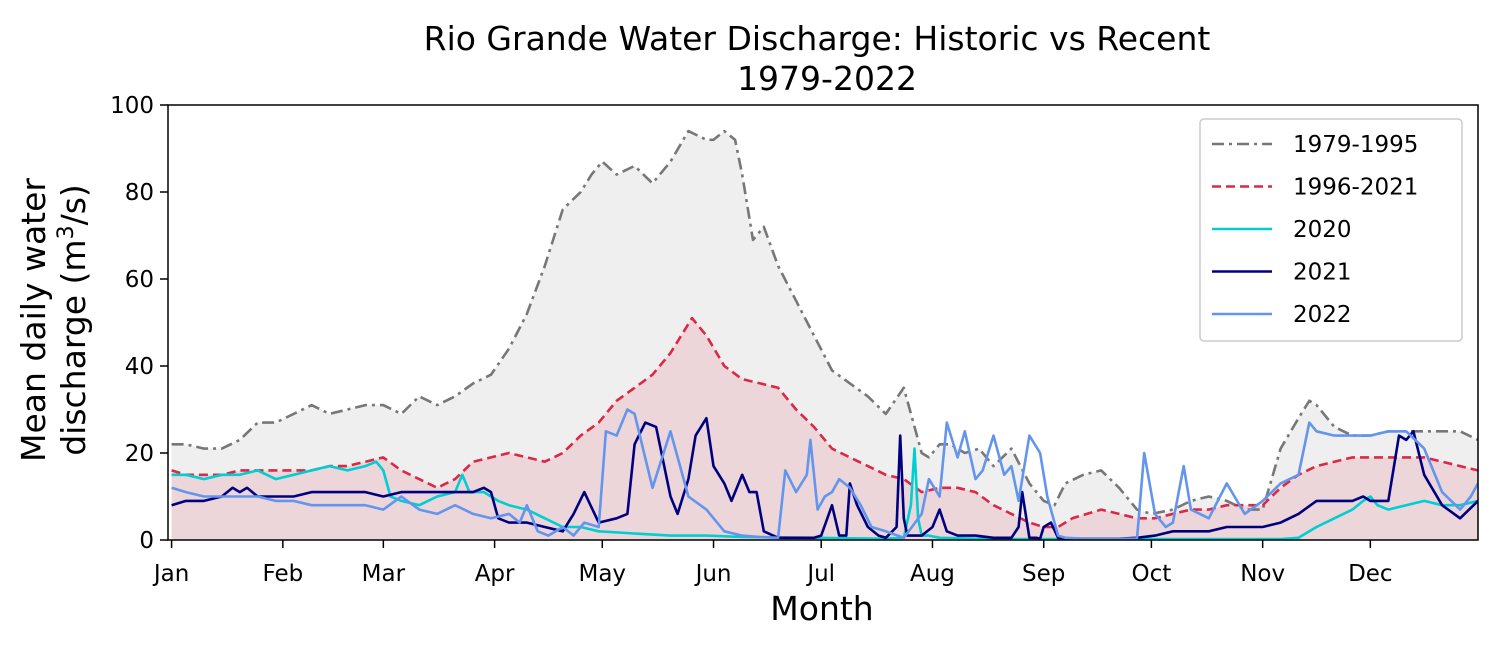 This screenshot has width=1500, height=660. I want to click on series-line-2020, so click(824, 493).